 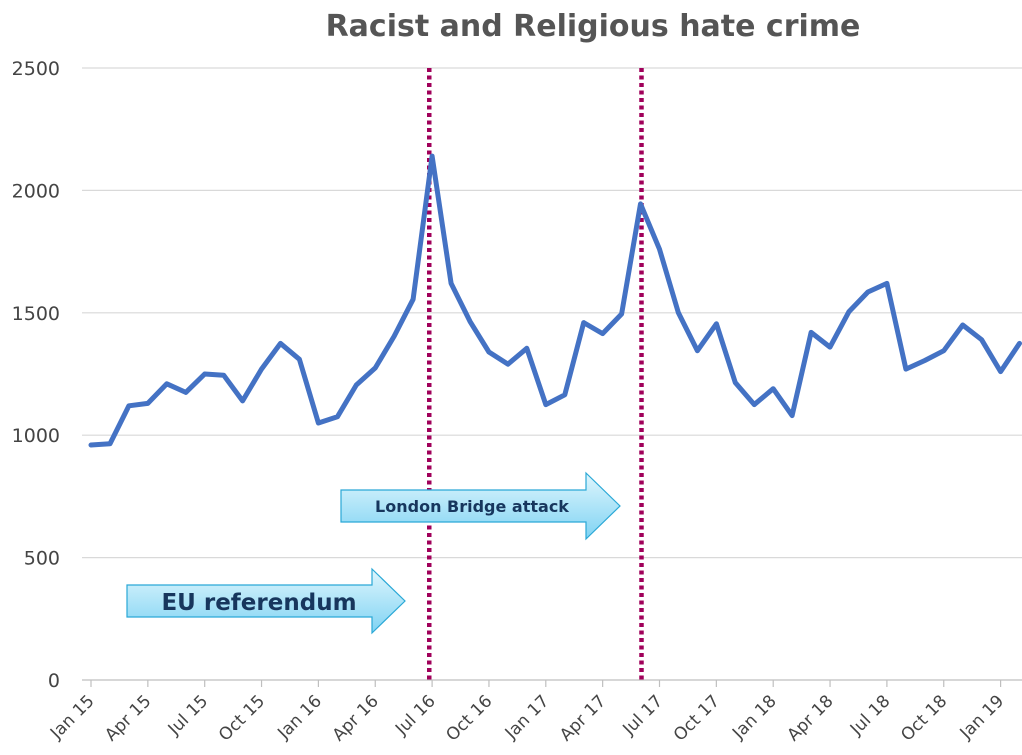 What do you see at coordinates (469, 718) in the screenshot?
I see `x-tick-label: Oct 16` at bounding box center [469, 718].